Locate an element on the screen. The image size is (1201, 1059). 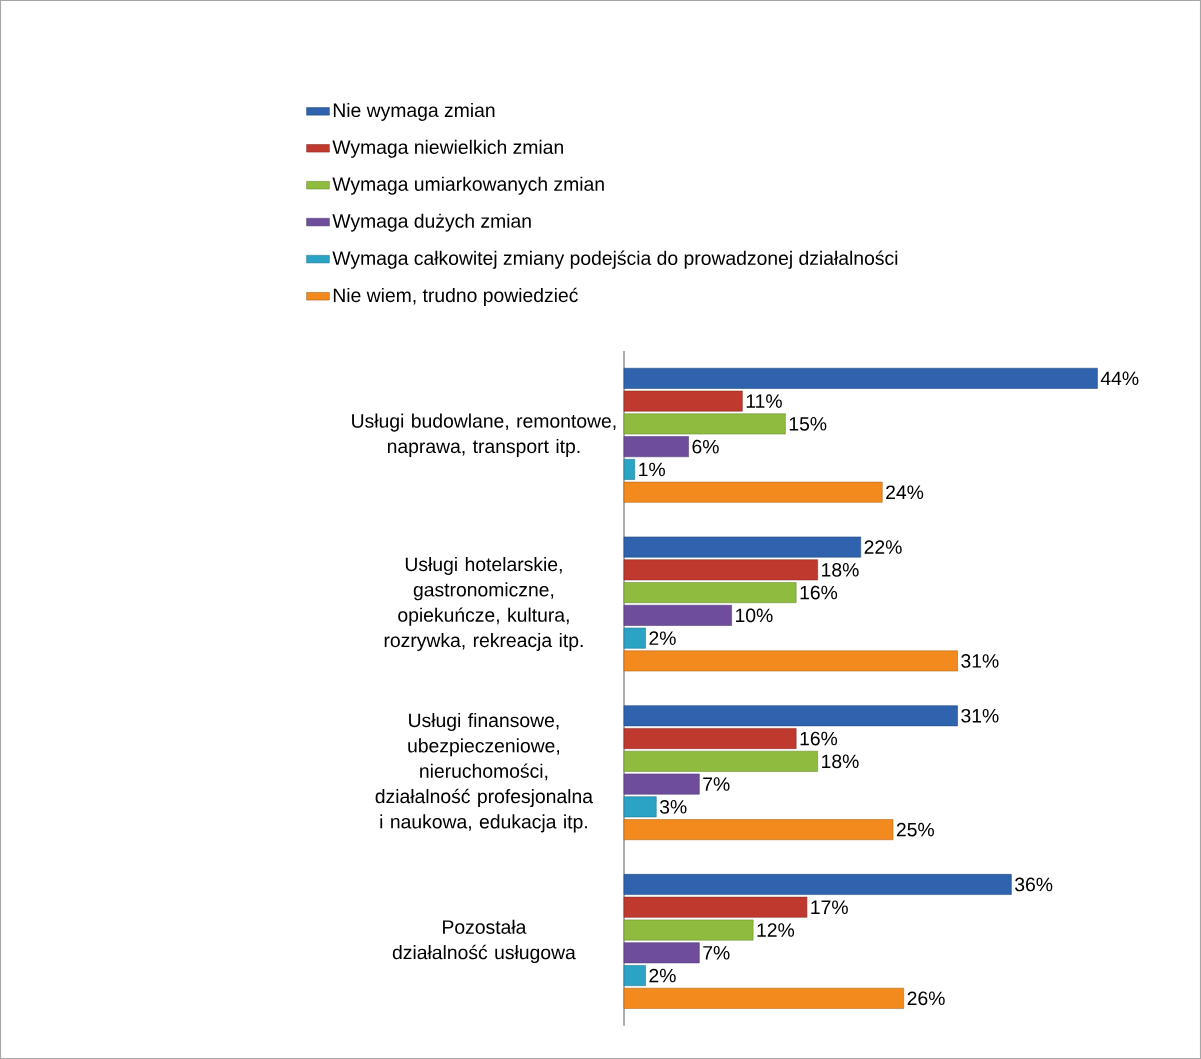
legend-label: Wymaga całkowitej zmiany podejścia do prowadzonej działalności is located at coordinates (615, 259).